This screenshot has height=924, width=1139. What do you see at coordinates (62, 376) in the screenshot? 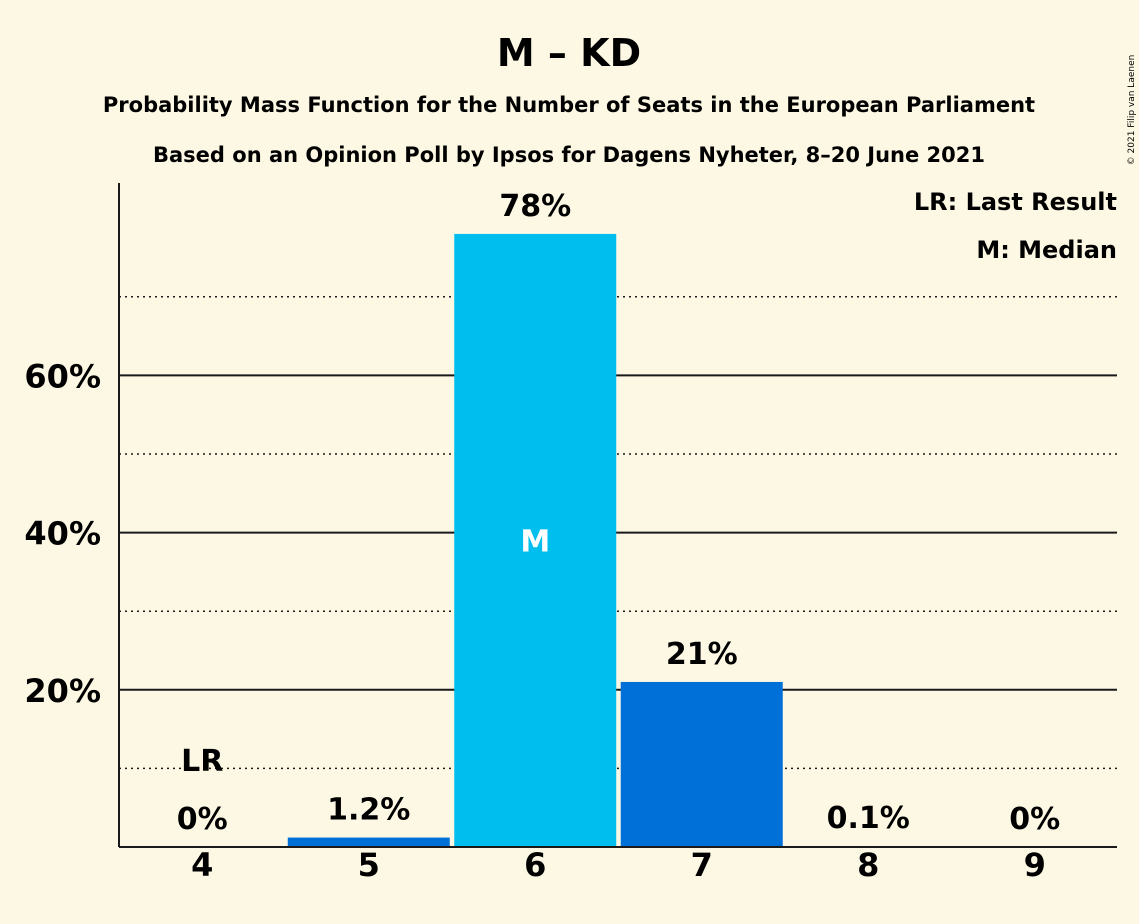
I see `y-tick-label: 60%` at bounding box center [62, 376].